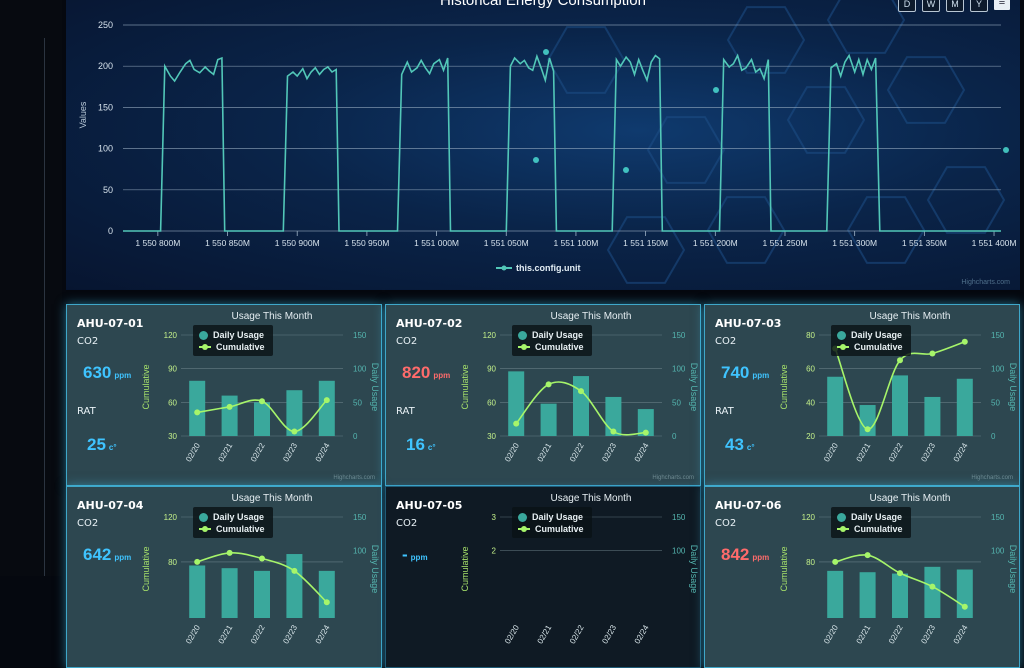 The width and height of the screenshot is (1024, 668). I want to click on range-button-month: M, so click(955, 6).